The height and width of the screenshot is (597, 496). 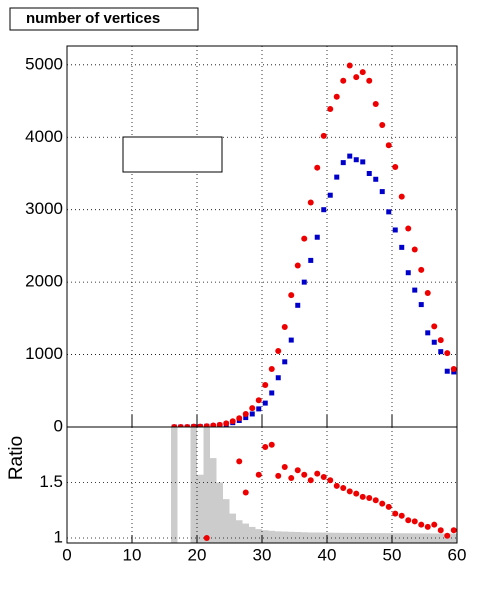 I want to click on x-tick-label: 20, so click(x=197, y=554).